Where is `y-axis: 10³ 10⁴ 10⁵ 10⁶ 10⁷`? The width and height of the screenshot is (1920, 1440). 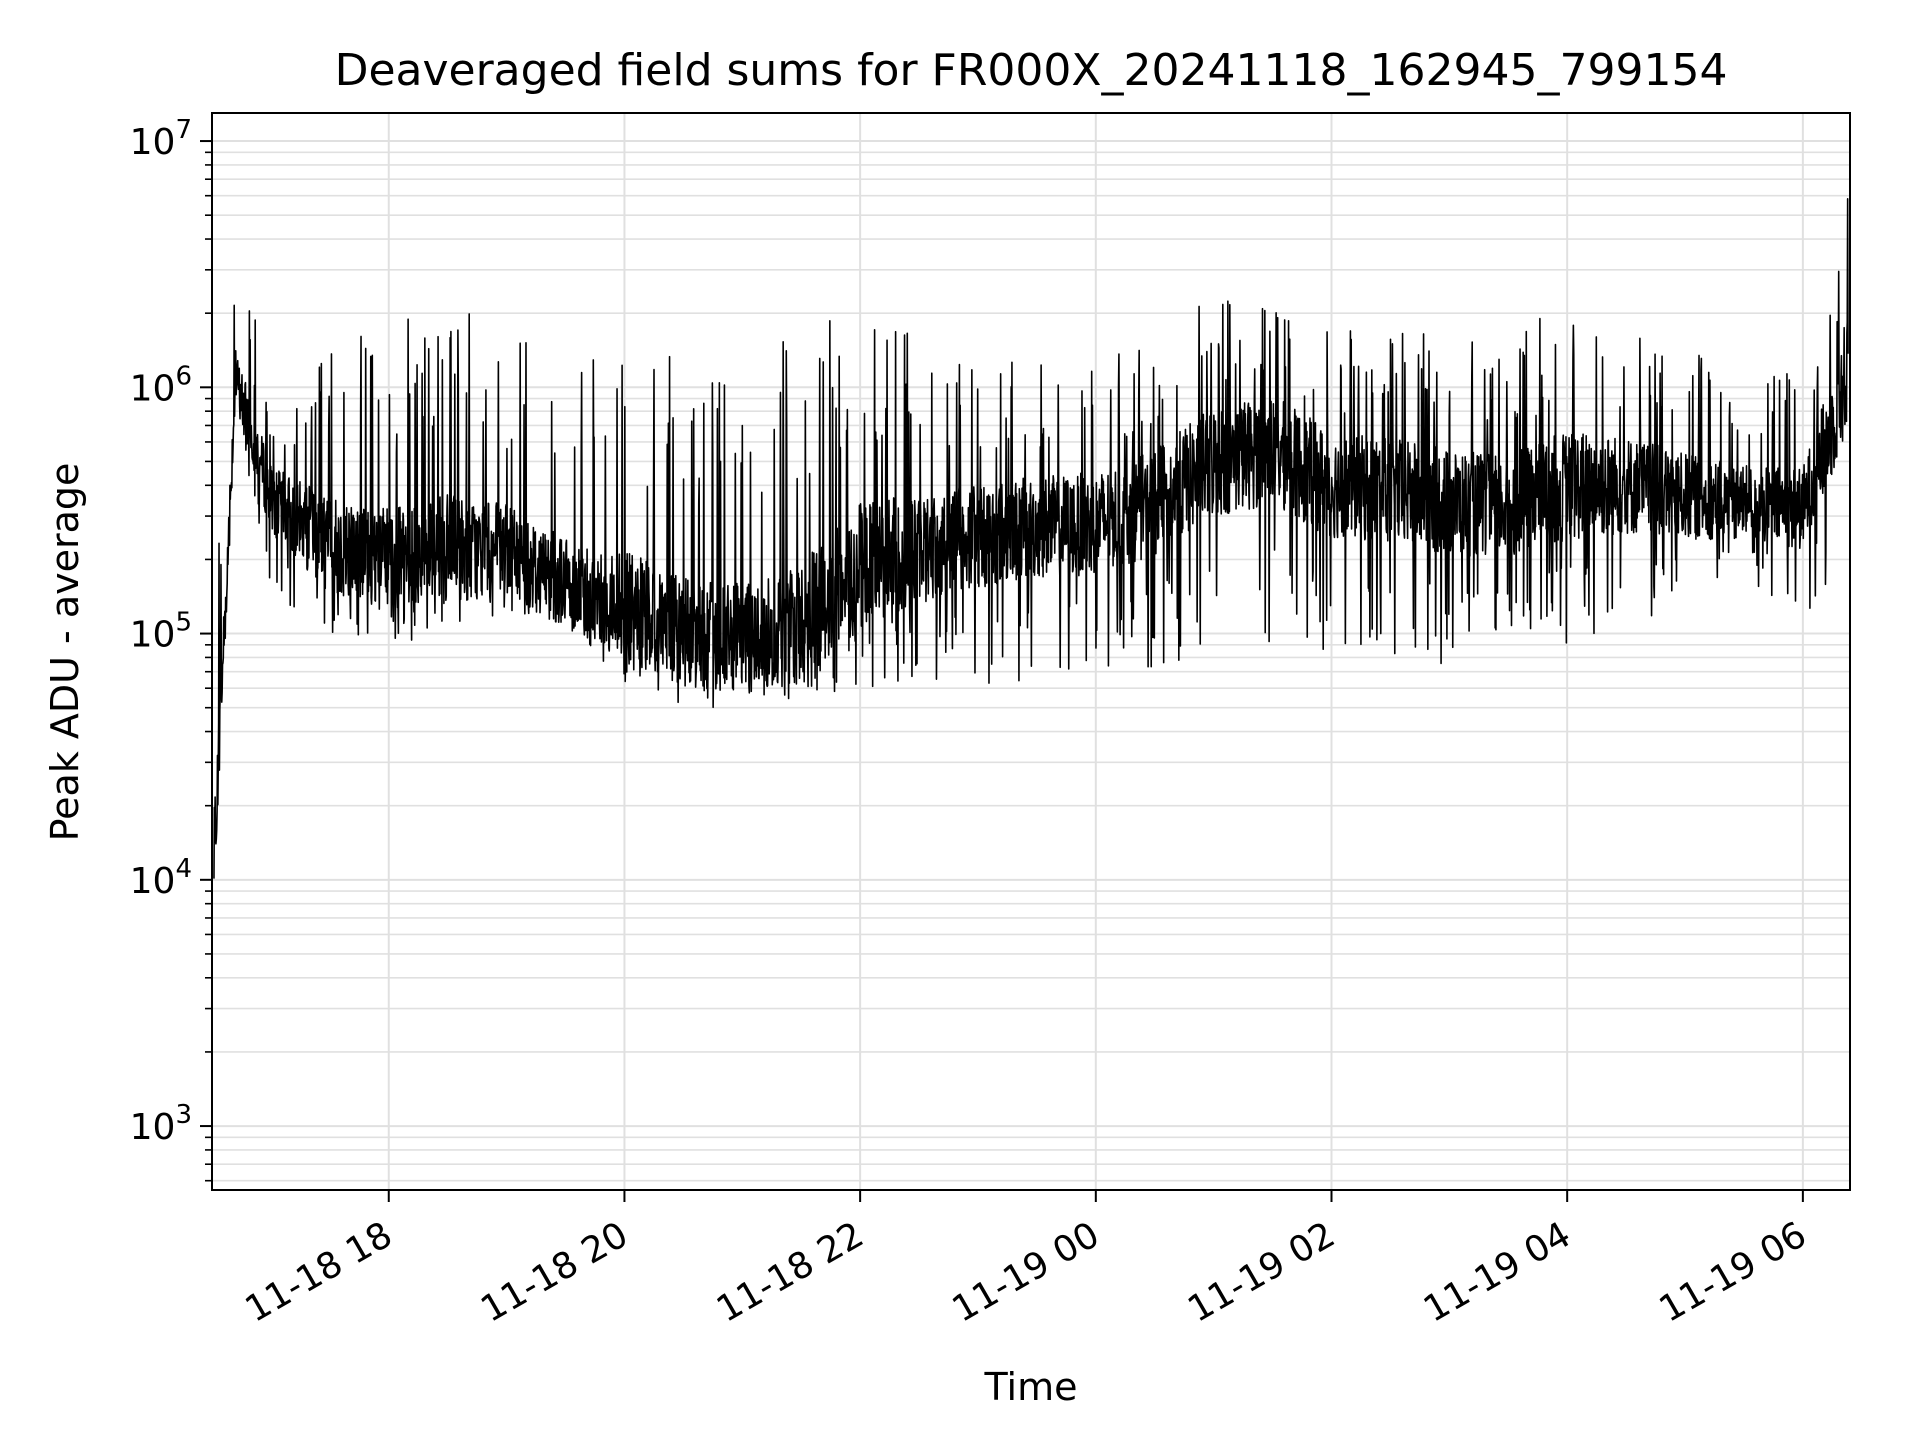 y-axis: 10³ 10⁴ 10⁵ 10⁶ 10⁷ is located at coordinates (171, 648).